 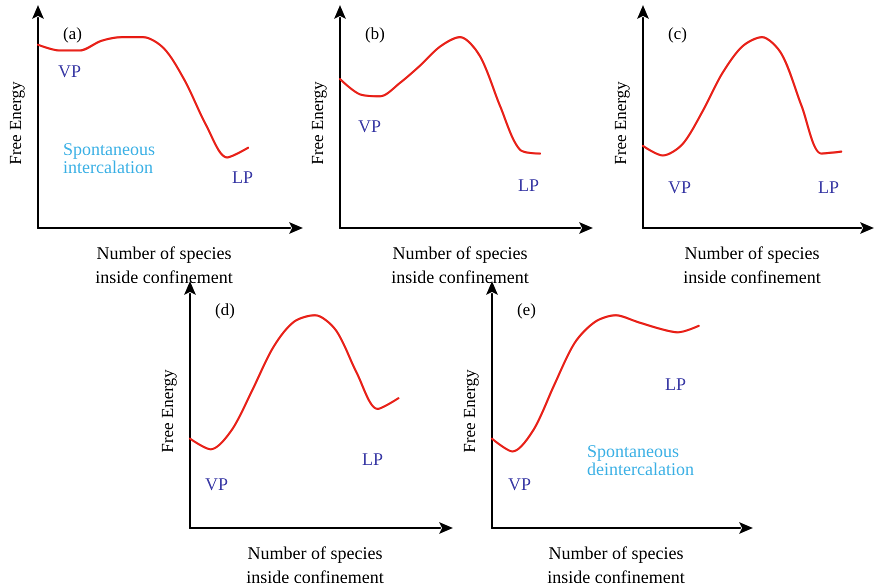 What do you see at coordinates (526, 309) in the screenshot?
I see `chart-title: (e)` at bounding box center [526, 309].